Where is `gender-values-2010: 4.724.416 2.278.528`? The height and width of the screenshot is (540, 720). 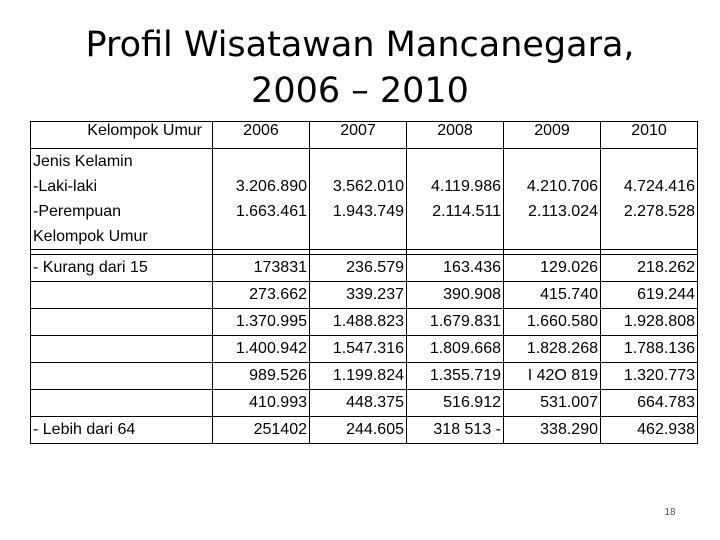
gender-values-2010: 4.724.416 2.278.528 is located at coordinates (649, 199).